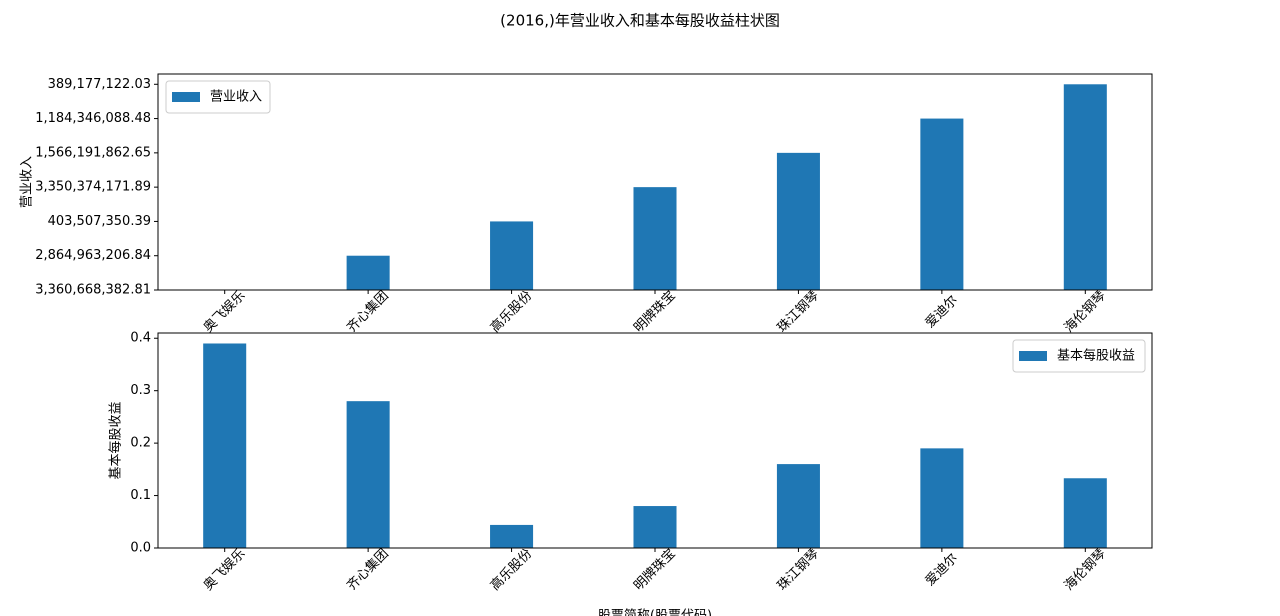 The image size is (1280, 616). Describe the element at coordinates (93, 187) in the screenshot. I see `y-tick-label: 3,350,374,171.89` at that location.